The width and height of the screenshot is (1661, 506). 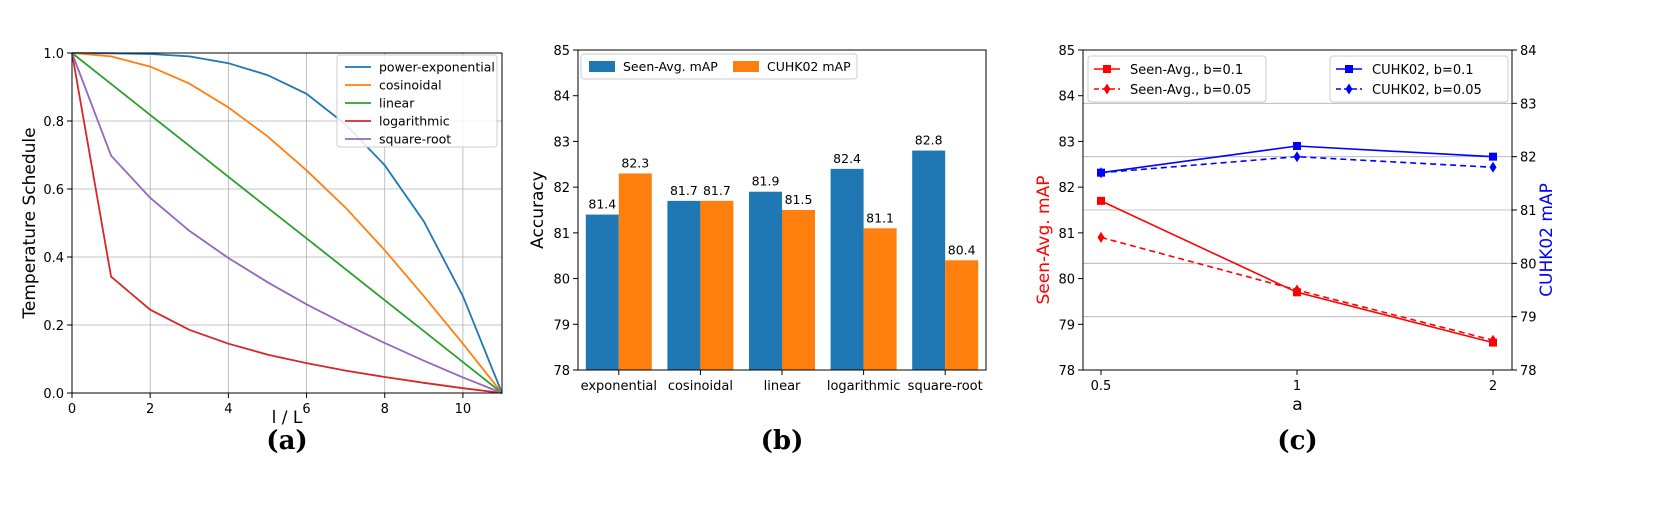 I want to click on bar-CUHK02 mAP-linear, so click(x=798, y=290).